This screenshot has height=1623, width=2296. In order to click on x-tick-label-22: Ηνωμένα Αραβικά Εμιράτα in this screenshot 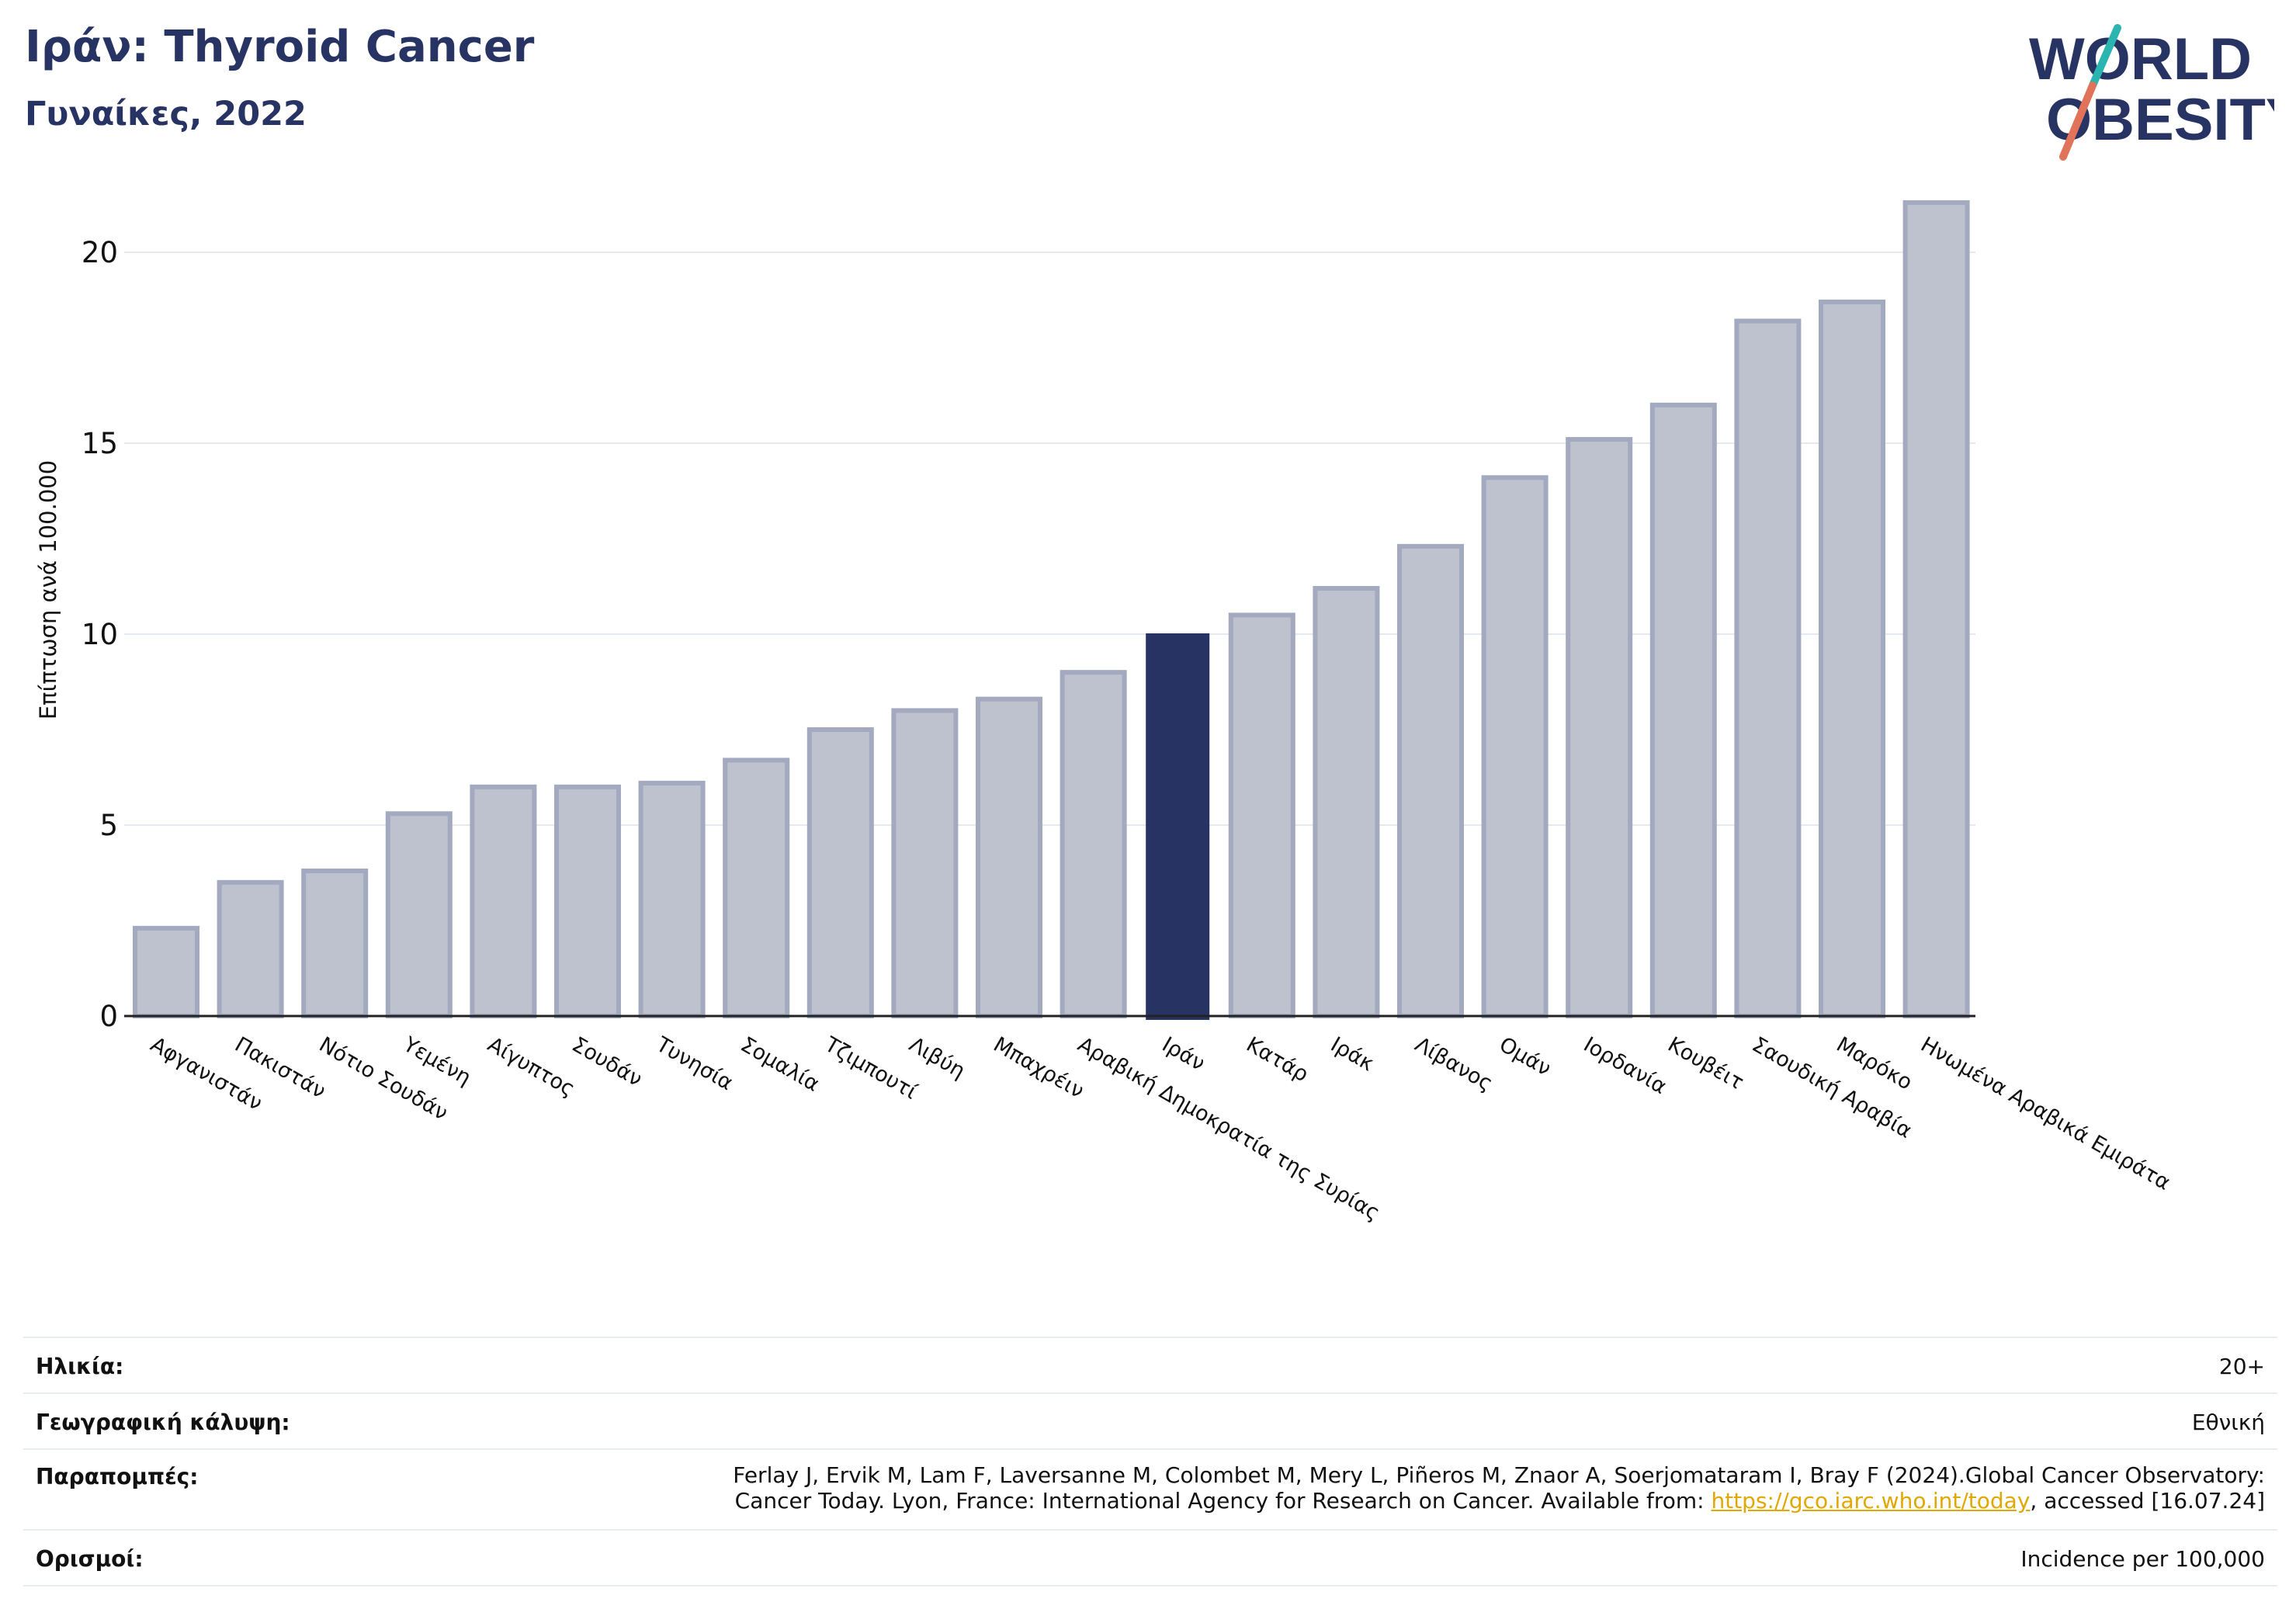, I will do `click(2045, 1113)`.